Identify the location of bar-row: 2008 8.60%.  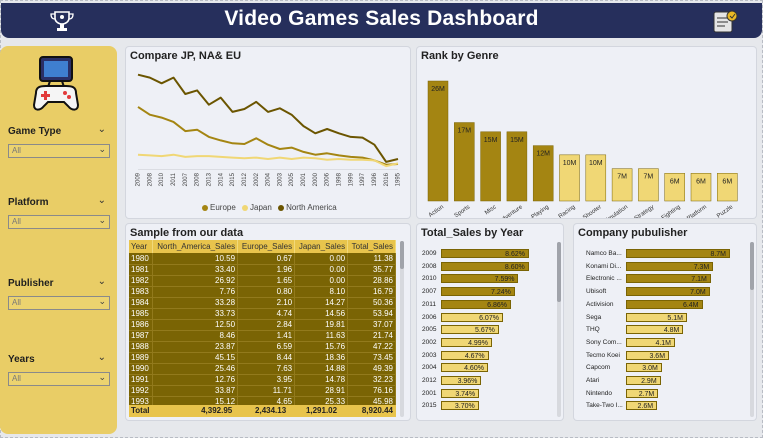
(490, 268).